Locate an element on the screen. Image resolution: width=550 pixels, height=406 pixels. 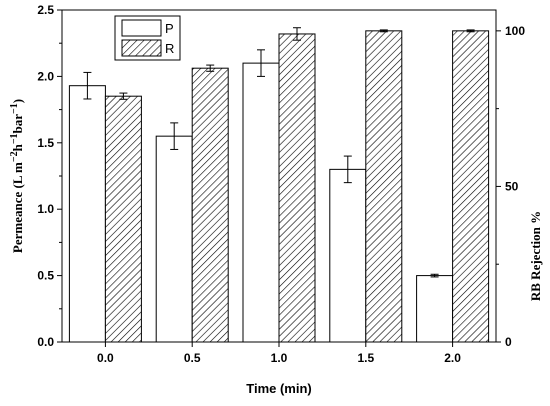
legend-swatch-p is located at coordinates (141, 28).